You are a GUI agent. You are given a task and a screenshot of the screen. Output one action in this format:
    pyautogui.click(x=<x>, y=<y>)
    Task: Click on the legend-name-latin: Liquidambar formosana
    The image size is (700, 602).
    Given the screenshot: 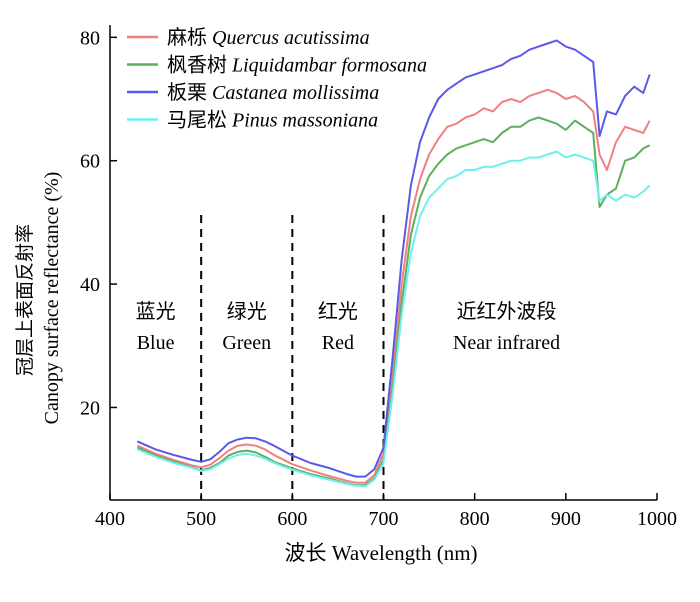 What is the action you would take?
    pyautogui.click(x=329, y=66)
    